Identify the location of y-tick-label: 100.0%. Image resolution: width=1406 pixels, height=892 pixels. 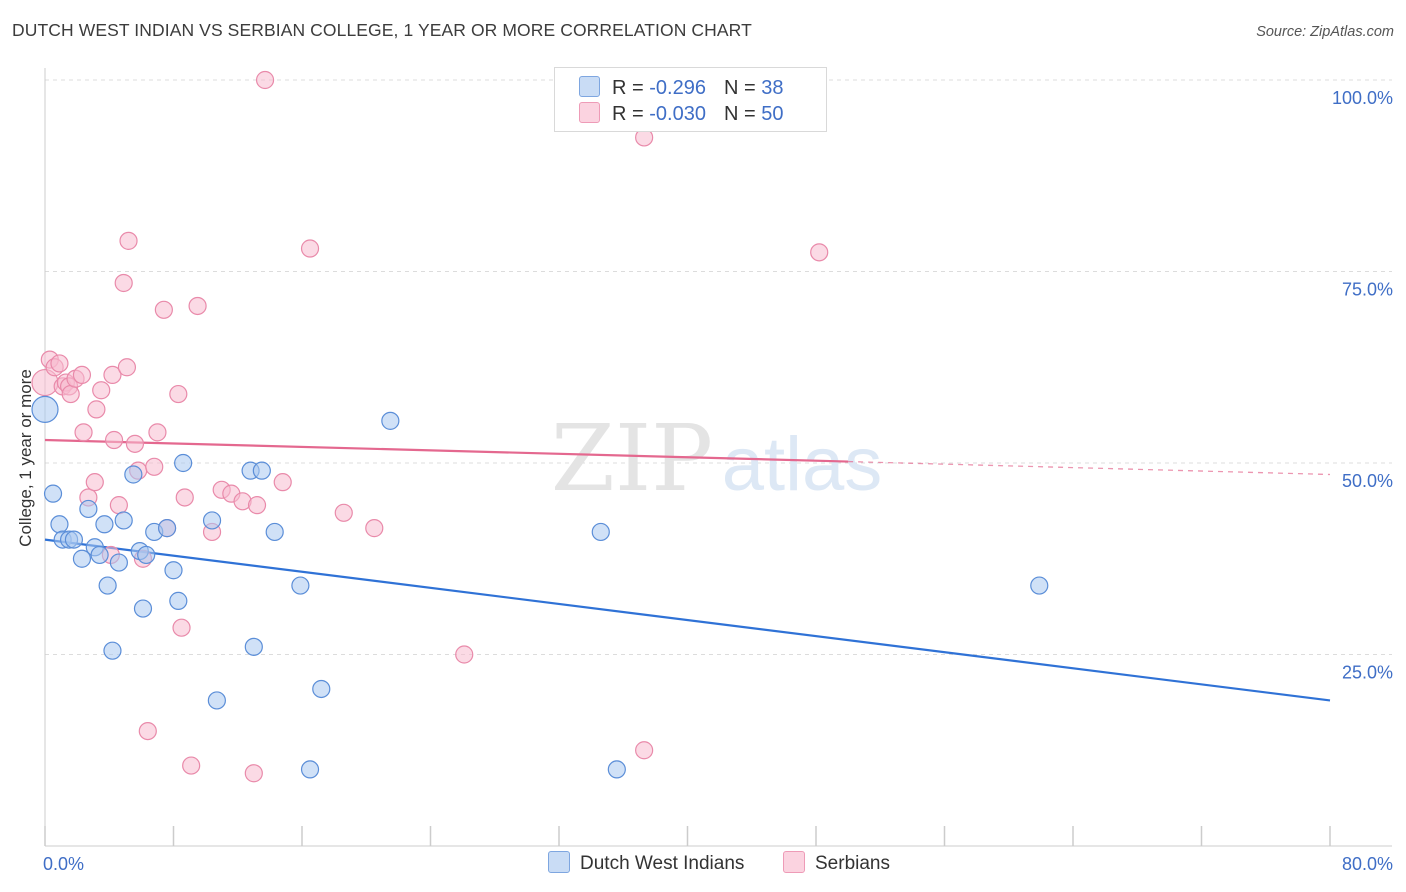
(1362, 98).